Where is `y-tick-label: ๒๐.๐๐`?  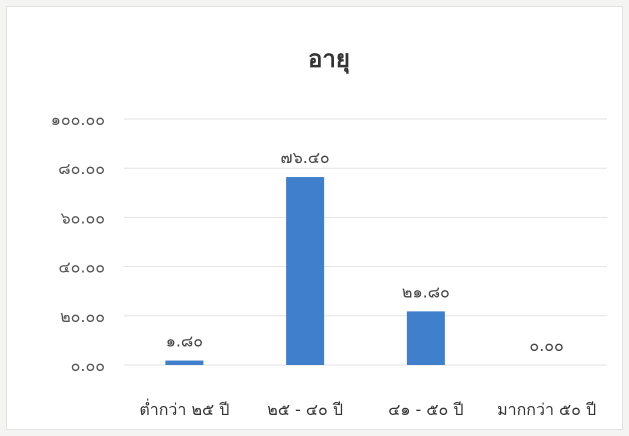 y-tick-label: ๒๐.๐๐ is located at coordinates (82, 316).